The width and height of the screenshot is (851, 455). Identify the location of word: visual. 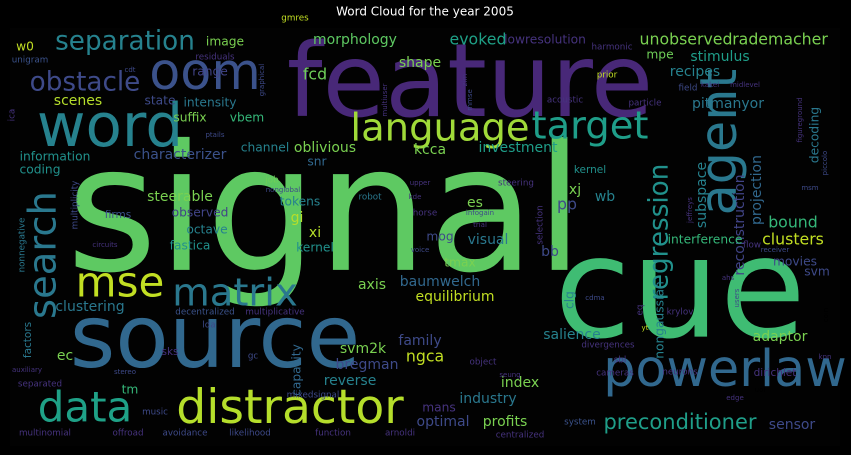
(488, 240).